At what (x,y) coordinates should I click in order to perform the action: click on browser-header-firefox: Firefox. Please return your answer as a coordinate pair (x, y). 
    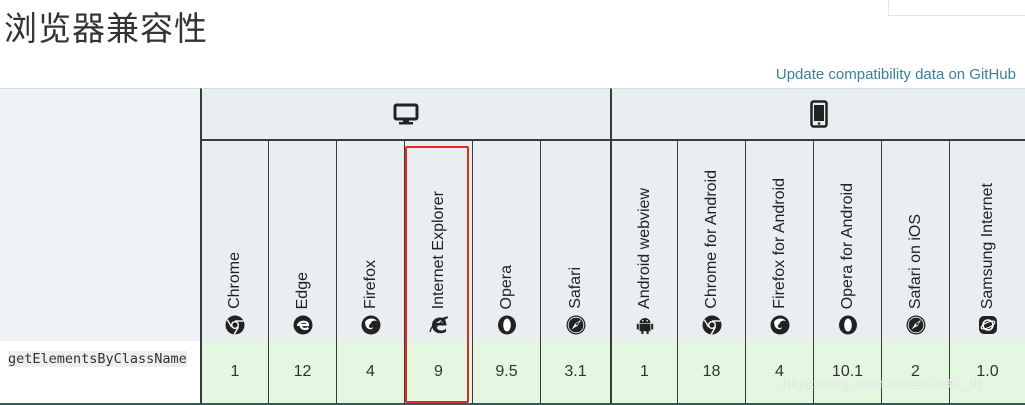
    Looking at the image, I should click on (370, 241).